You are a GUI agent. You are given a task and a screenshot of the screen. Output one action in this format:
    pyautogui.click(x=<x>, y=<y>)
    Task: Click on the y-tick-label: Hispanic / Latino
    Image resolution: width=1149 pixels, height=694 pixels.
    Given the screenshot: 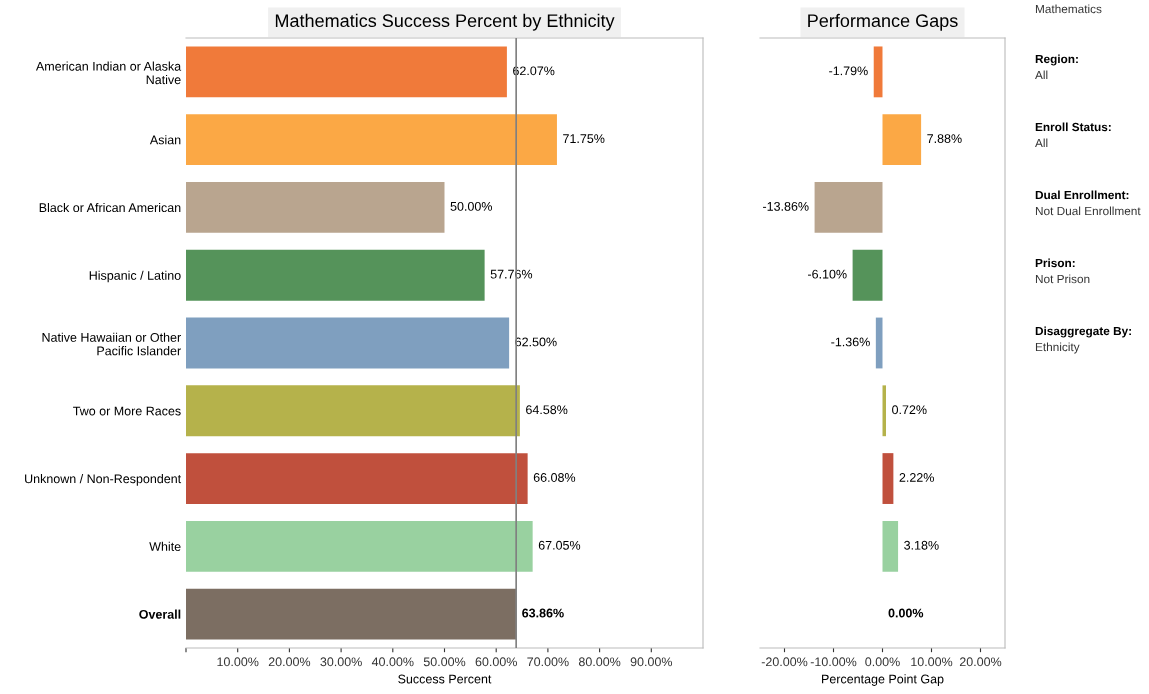 What is the action you would take?
    pyautogui.click(x=135, y=276)
    